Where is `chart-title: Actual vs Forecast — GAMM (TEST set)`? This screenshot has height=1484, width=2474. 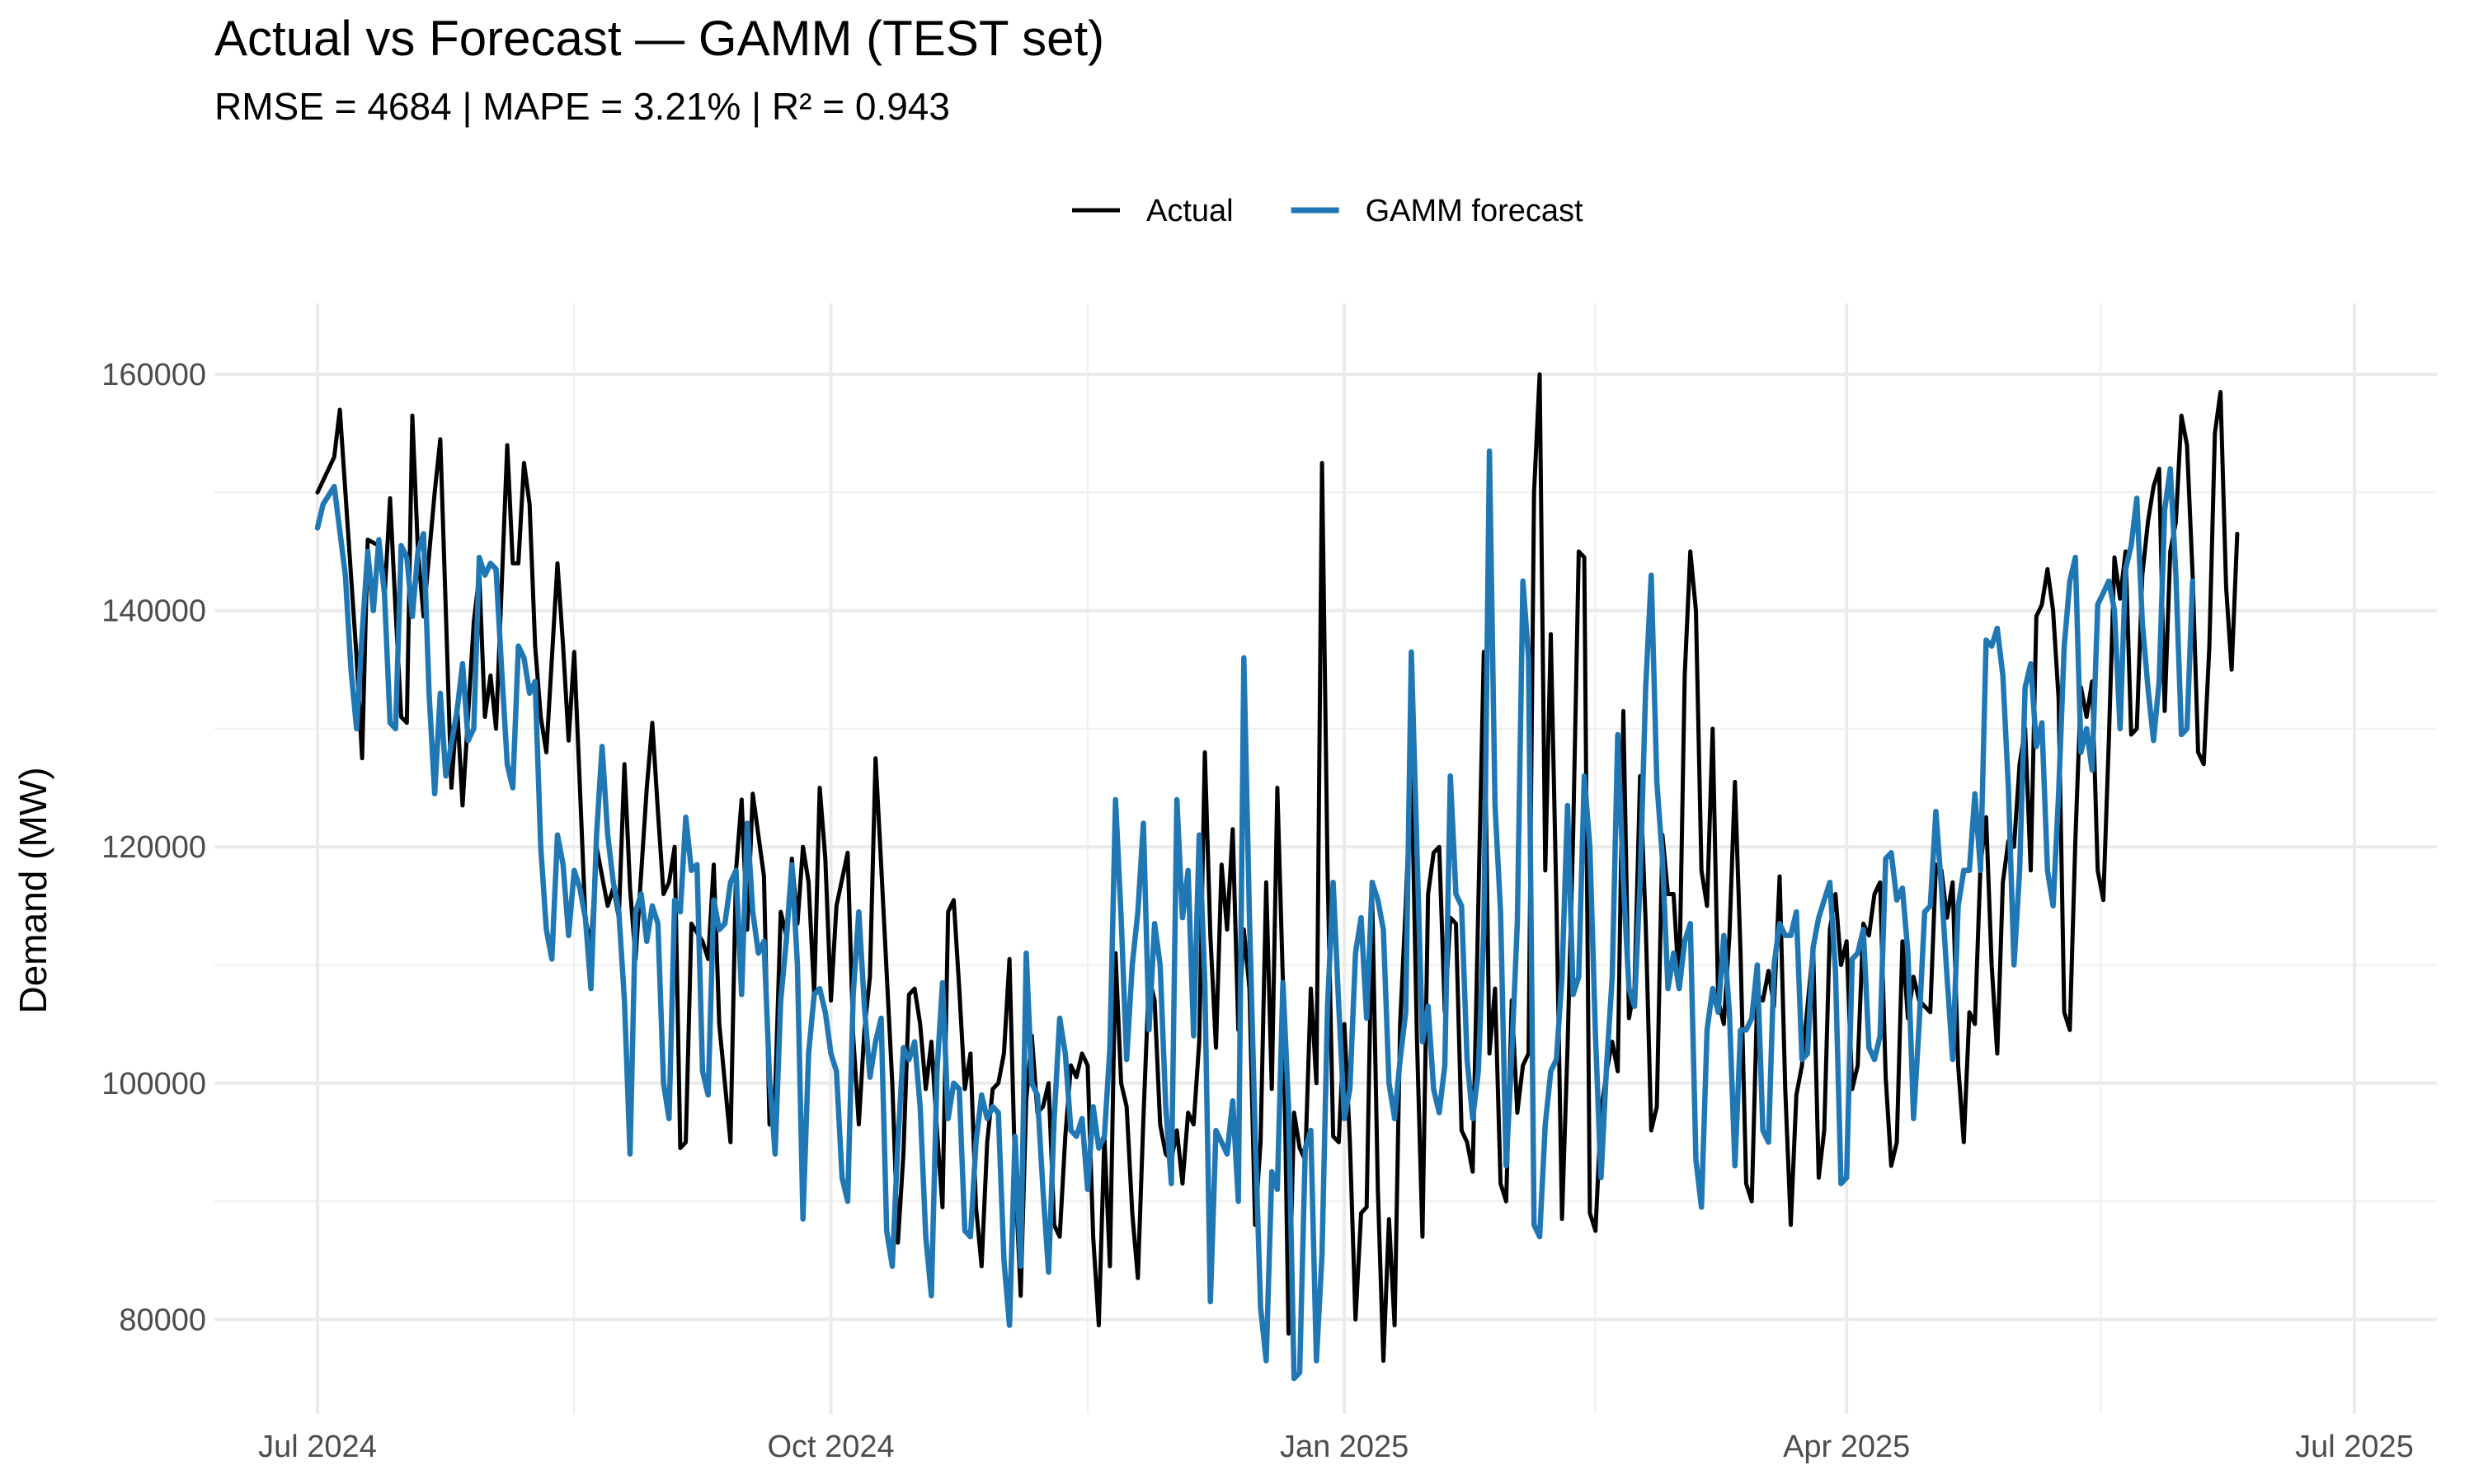
chart-title: Actual vs Forecast — GAMM (TEST set) is located at coordinates (659, 38).